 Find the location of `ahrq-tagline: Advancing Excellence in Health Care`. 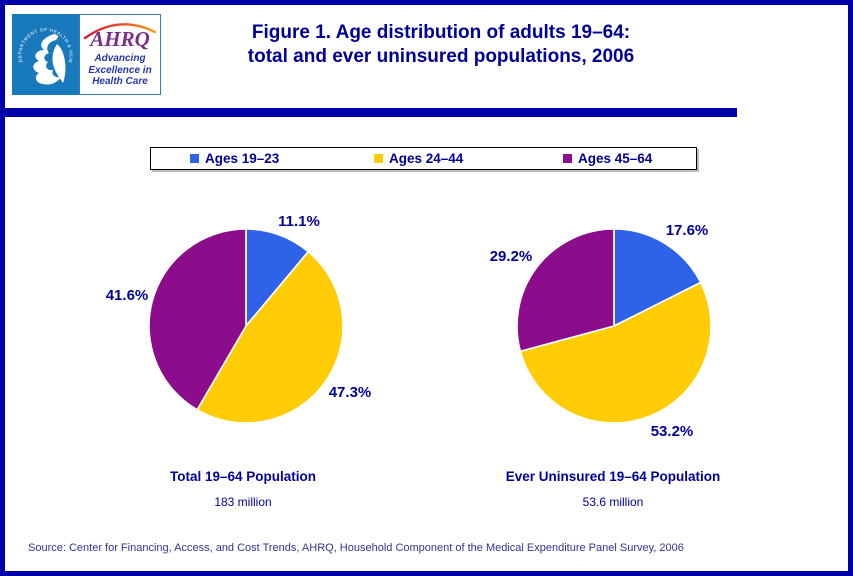

ahrq-tagline: Advancing Excellence in Health Care is located at coordinates (120, 70).